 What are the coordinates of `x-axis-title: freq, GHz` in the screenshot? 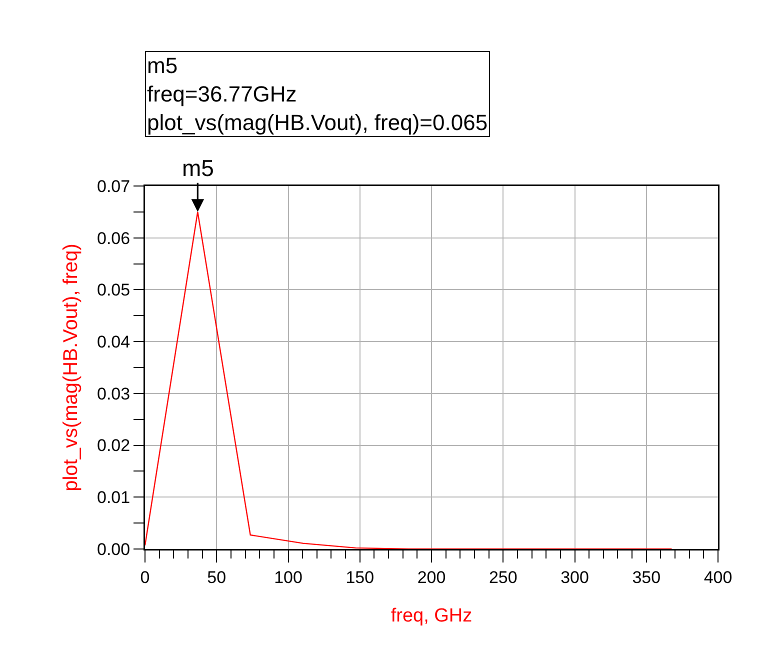 It's located at (431, 615).